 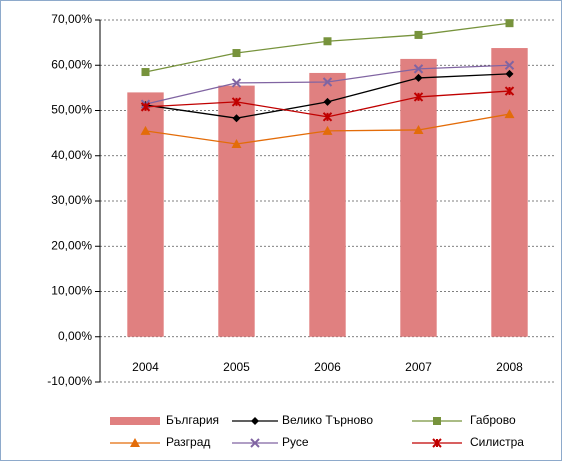 What do you see at coordinates (71, 64) in the screenshot?
I see `y-tick-label: 60,00%` at bounding box center [71, 64].